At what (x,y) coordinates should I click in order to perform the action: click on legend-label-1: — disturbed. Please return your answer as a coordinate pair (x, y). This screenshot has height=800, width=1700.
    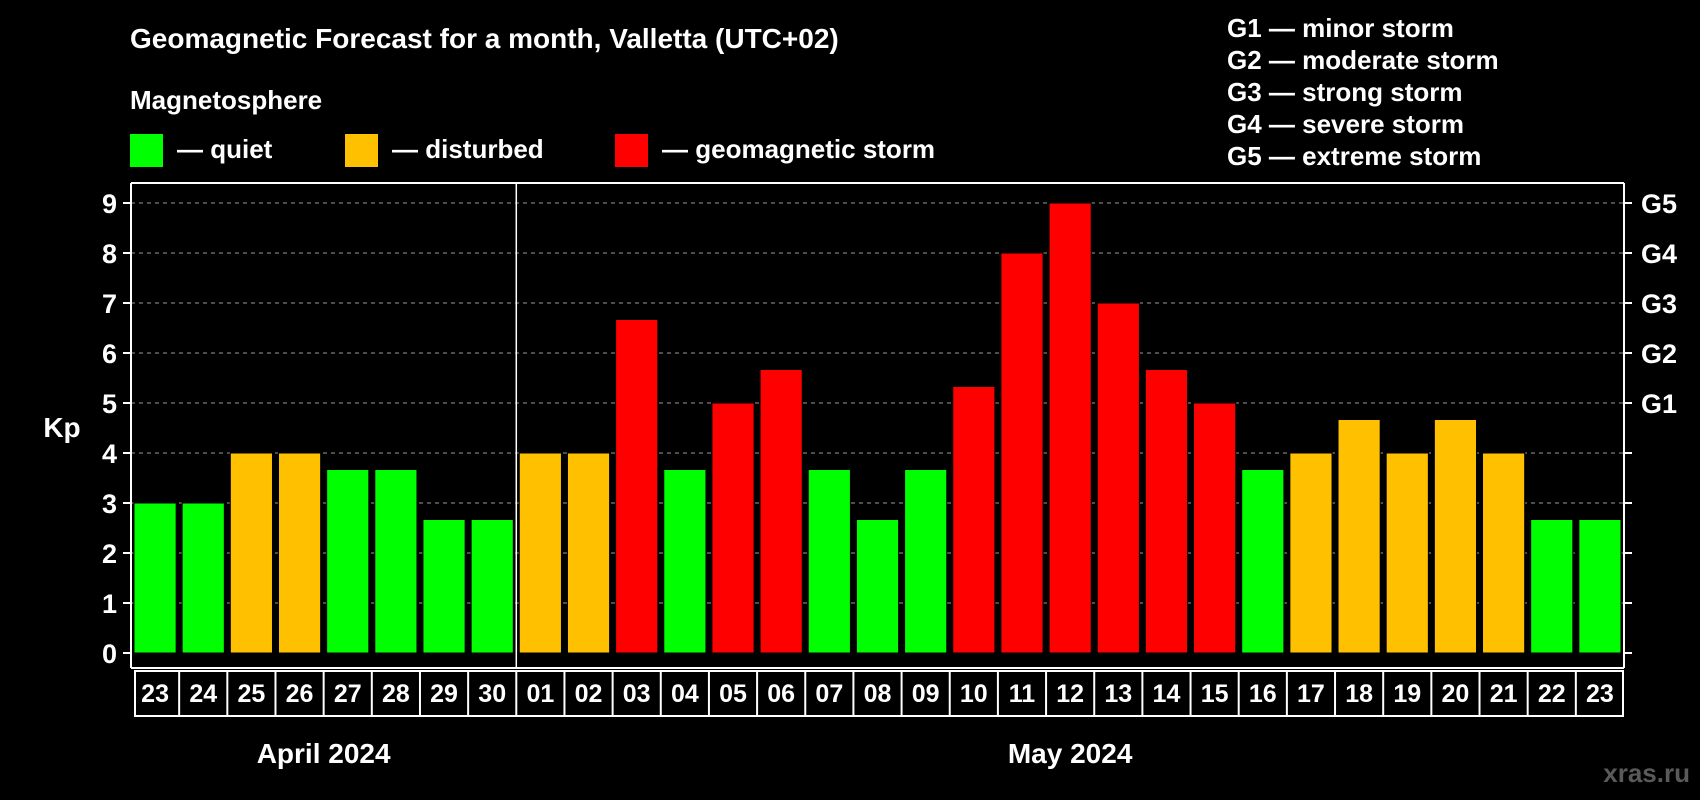
    Looking at the image, I should click on (468, 149).